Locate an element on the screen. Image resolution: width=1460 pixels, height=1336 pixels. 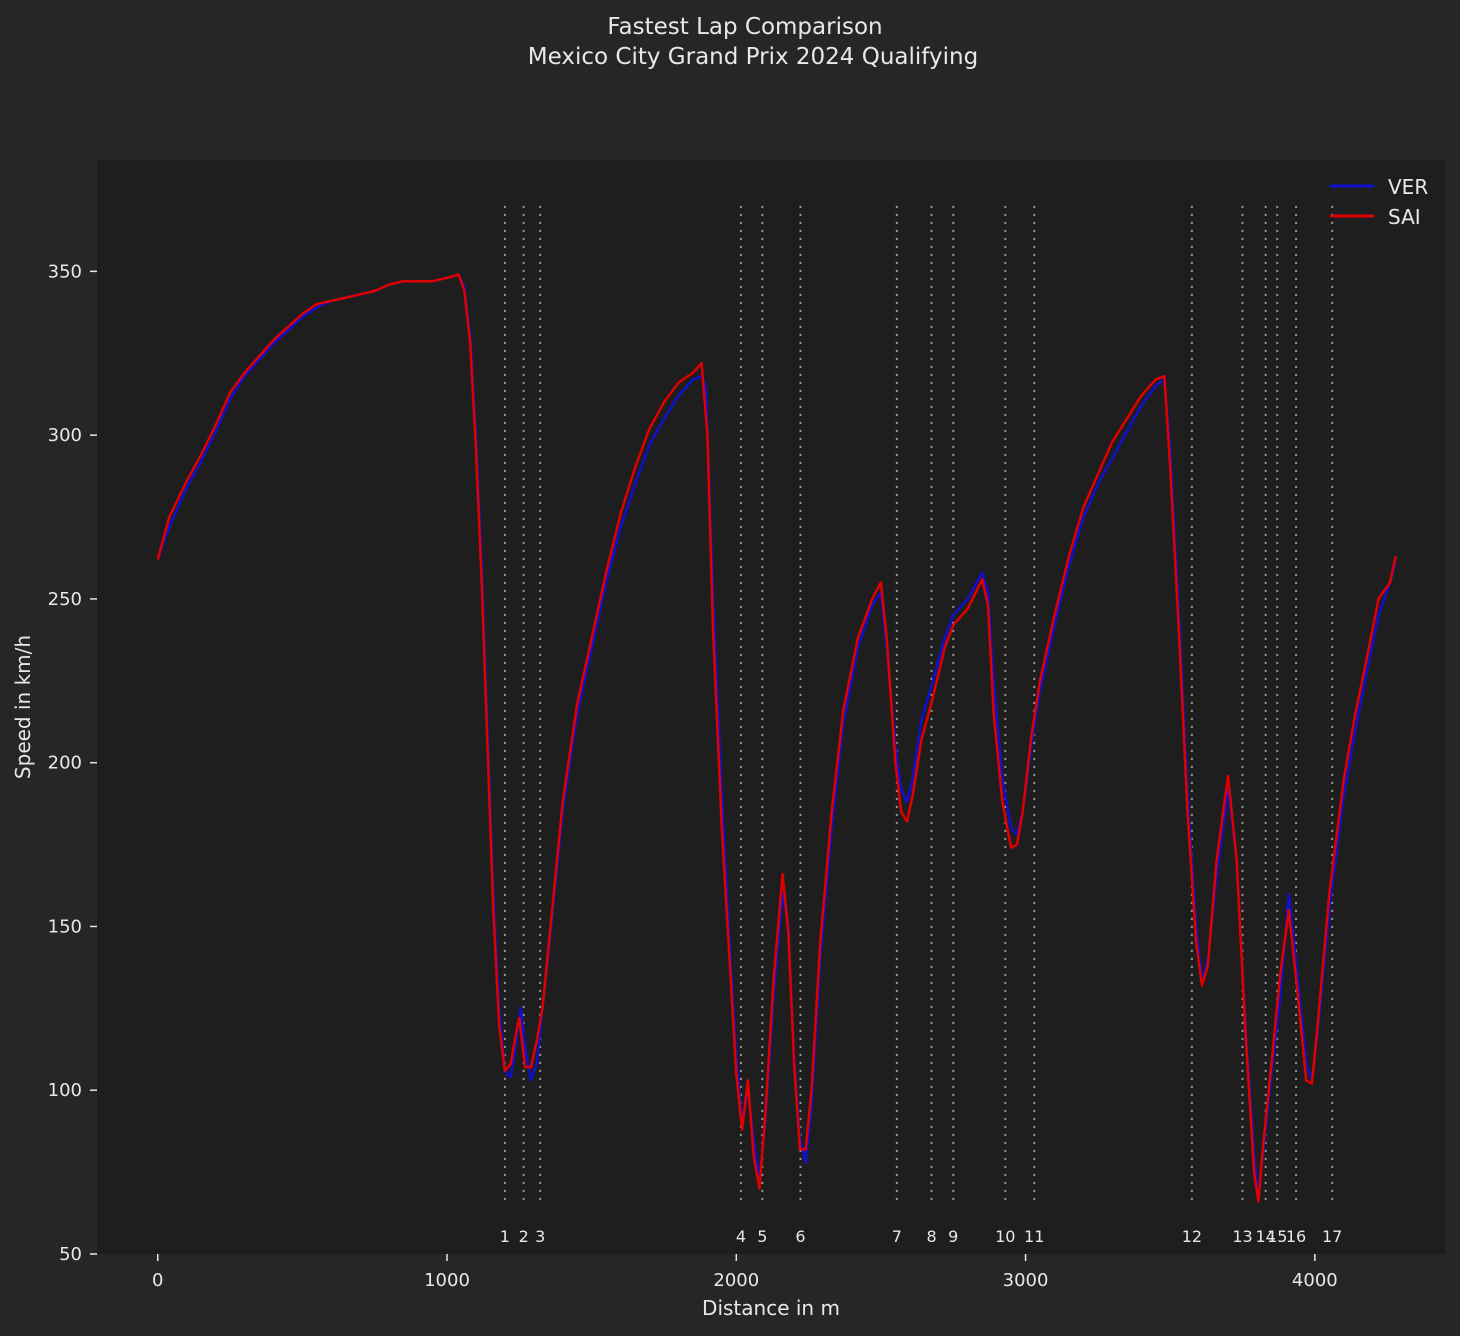
legend-sai-label: SAI is located at coordinates (1404, 217).